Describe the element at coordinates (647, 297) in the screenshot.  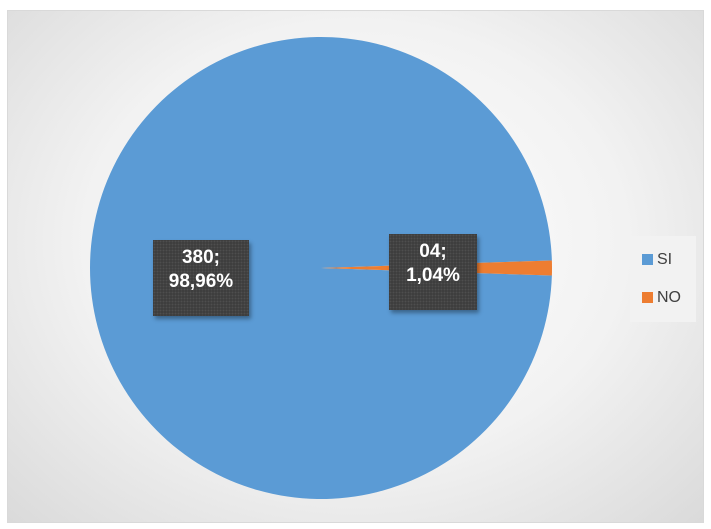
I see `legend-swatch-no` at that location.